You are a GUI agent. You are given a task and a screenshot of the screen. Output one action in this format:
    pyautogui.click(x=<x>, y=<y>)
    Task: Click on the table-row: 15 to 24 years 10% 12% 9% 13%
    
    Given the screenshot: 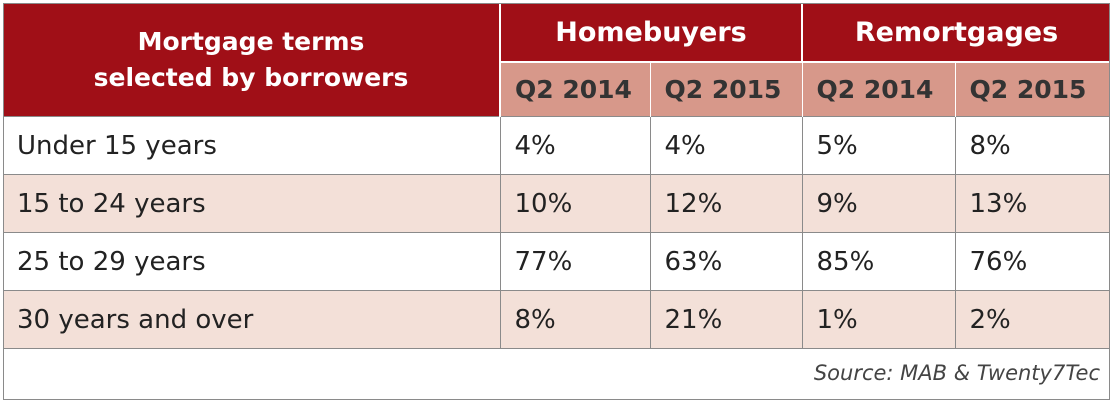 What is the action you would take?
    pyautogui.click(x=557, y=203)
    